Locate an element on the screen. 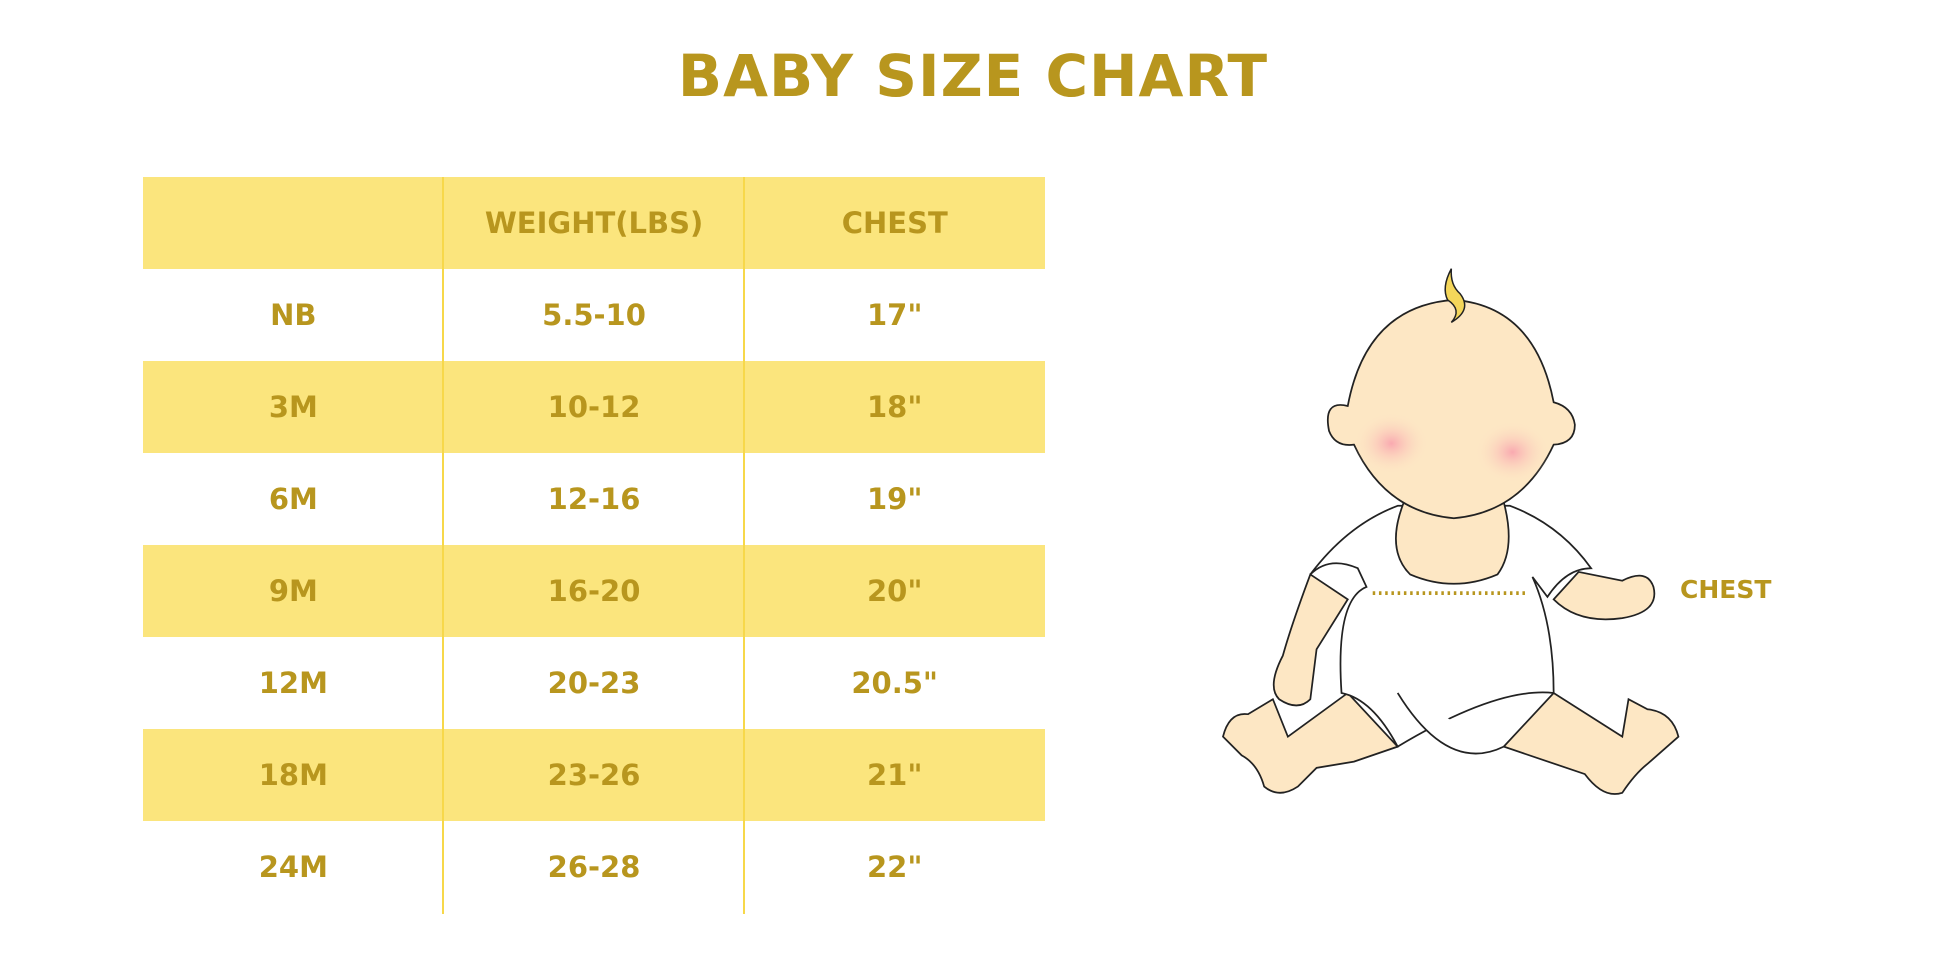  table-row: 9M 16-20 20" is located at coordinates (594, 591).